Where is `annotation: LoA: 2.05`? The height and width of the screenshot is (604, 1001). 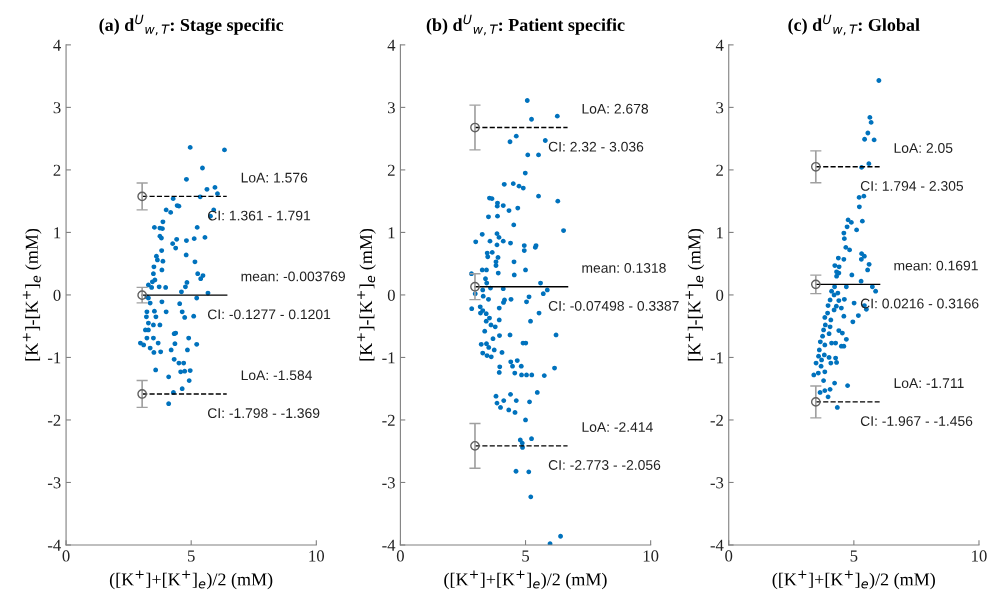 annotation: LoA: 2.05 is located at coordinates (923, 148).